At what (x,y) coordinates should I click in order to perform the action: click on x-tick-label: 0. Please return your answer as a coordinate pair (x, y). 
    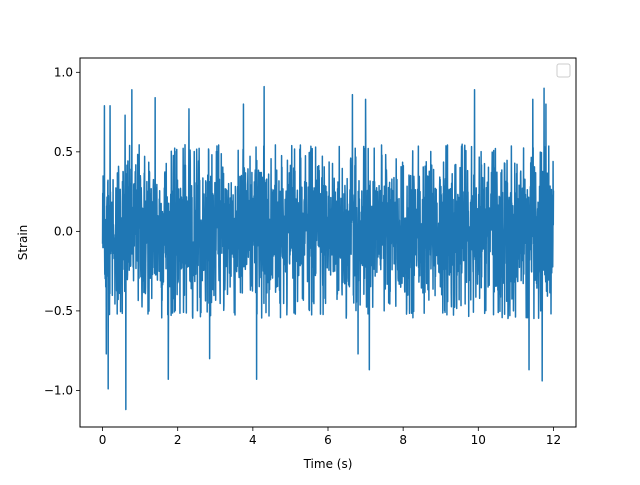
    Looking at the image, I should click on (103, 440).